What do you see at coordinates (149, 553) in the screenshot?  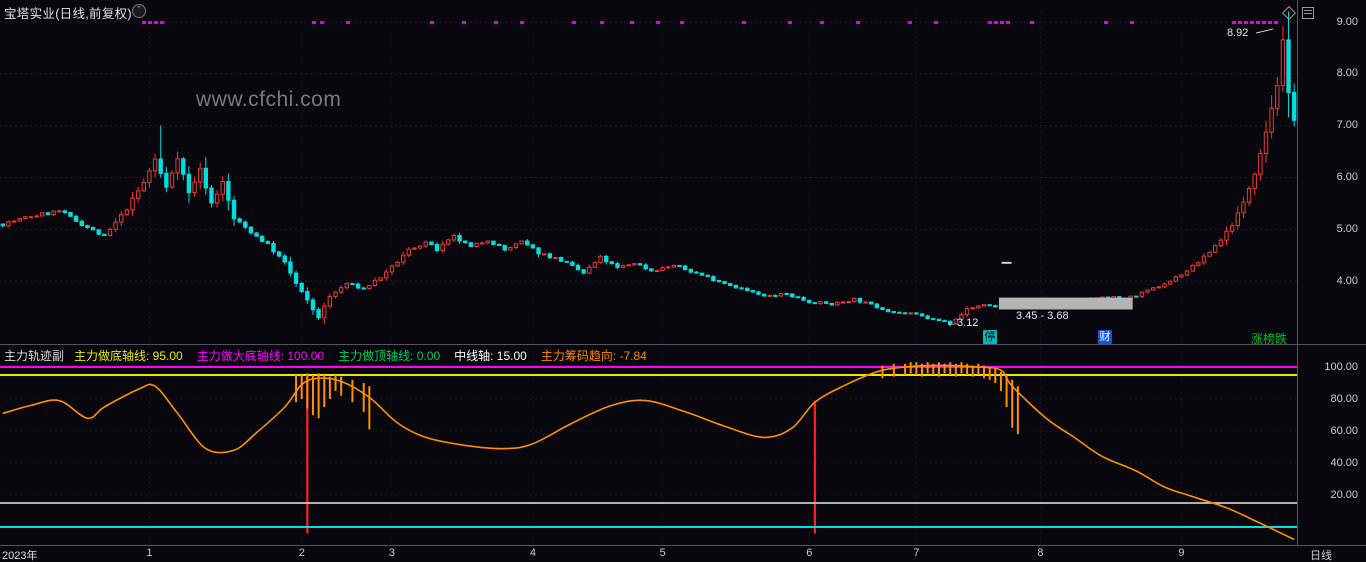 I see `month-tick-label: 1` at bounding box center [149, 553].